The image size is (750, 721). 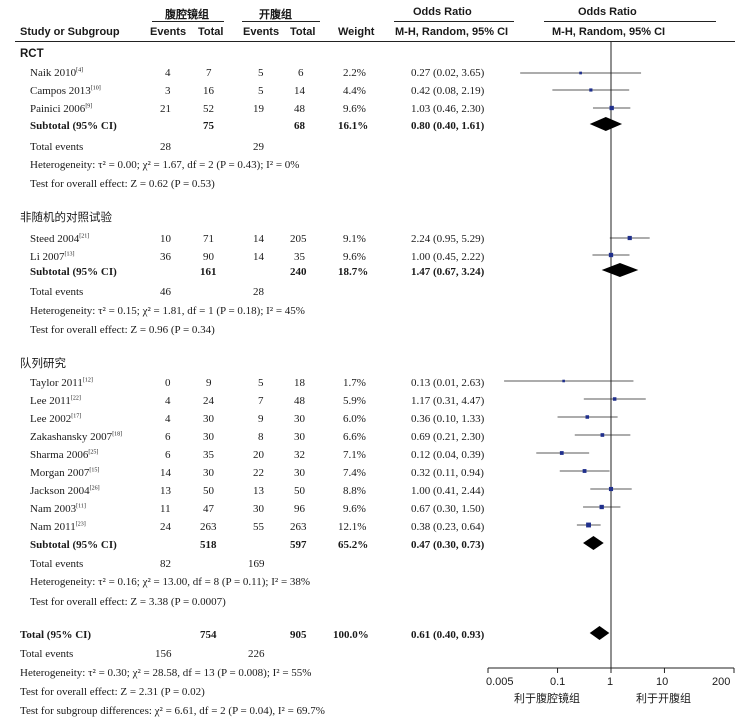 I want to click on study-name: Nam 2011, so click(x=53, y=527).